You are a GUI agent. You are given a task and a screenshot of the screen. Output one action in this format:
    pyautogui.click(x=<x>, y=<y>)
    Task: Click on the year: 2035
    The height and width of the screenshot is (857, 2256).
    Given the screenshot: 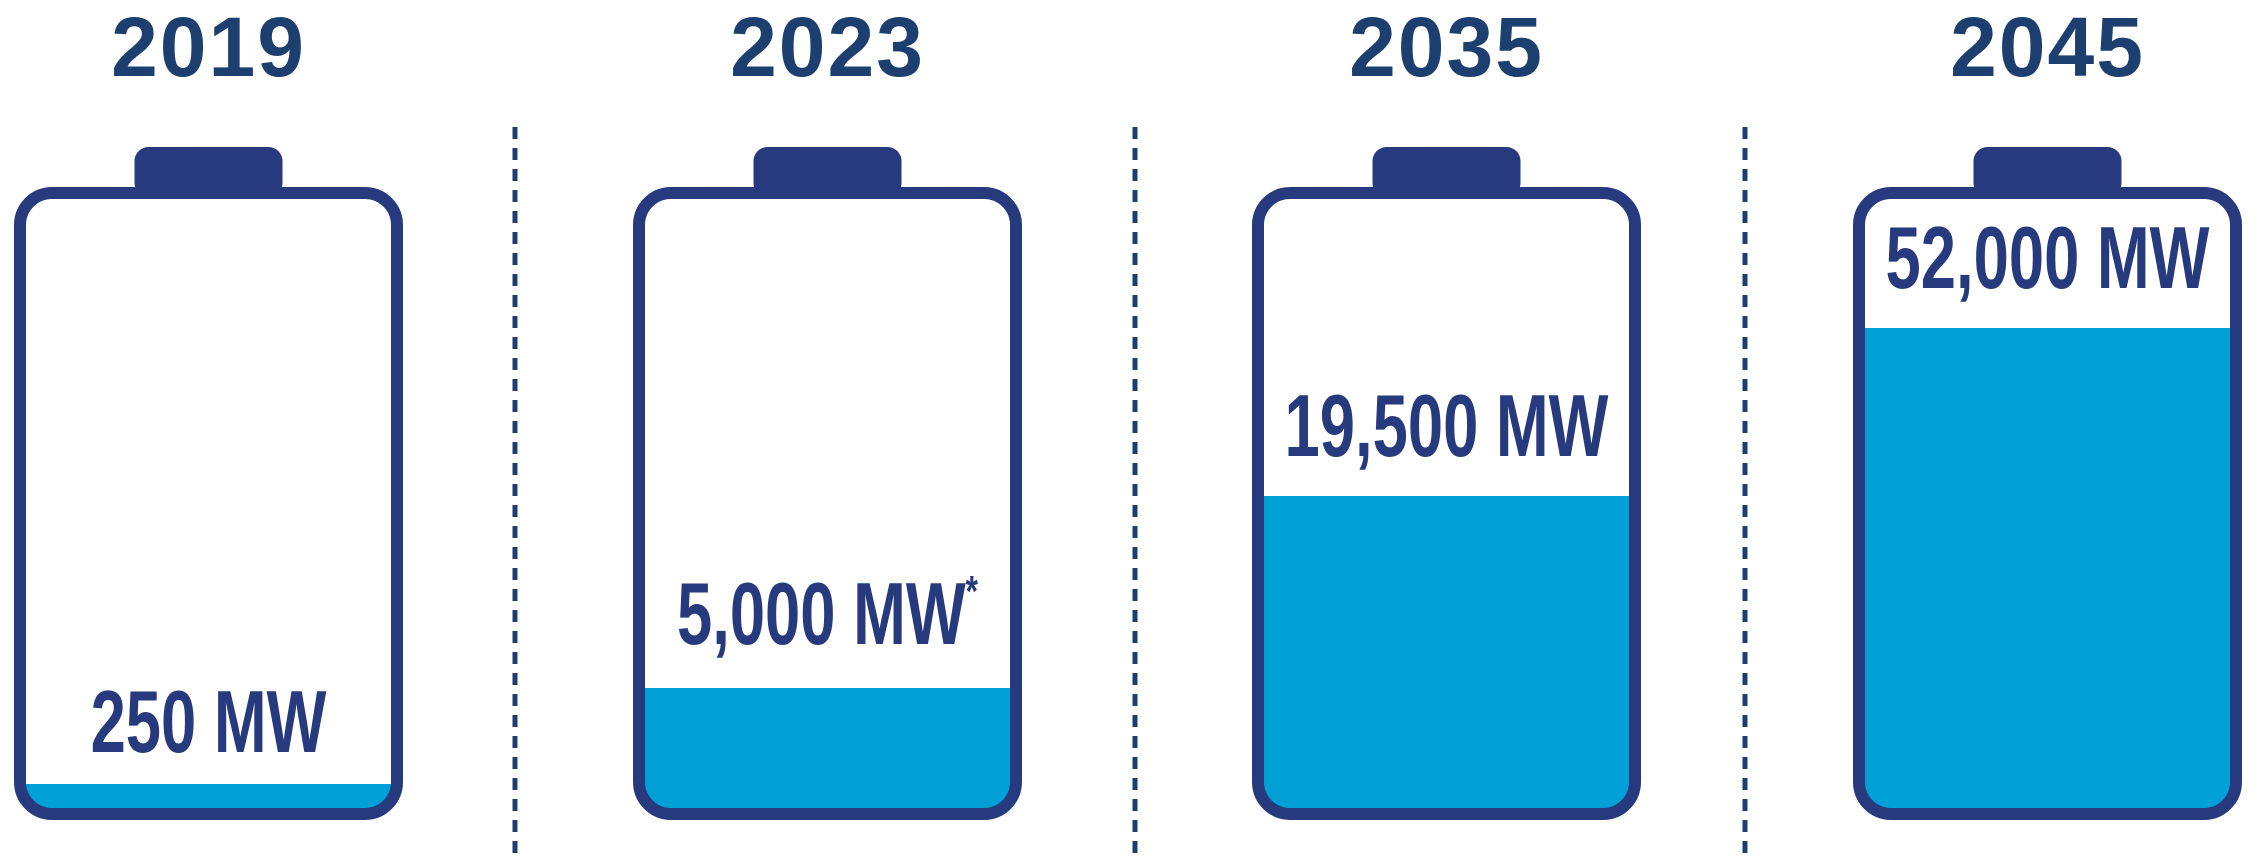 What is the action you would take?
    pyautogui.click(x=1446, y=47)
    